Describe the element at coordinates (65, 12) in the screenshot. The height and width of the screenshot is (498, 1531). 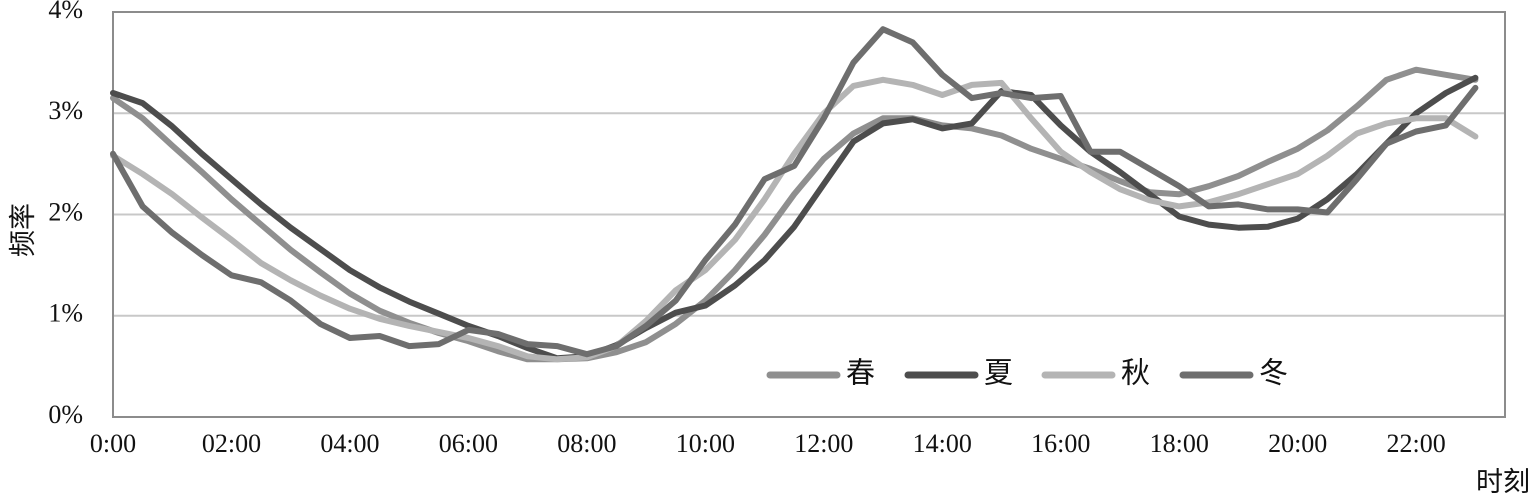
I see `y-tick-label: 4%` at that location.